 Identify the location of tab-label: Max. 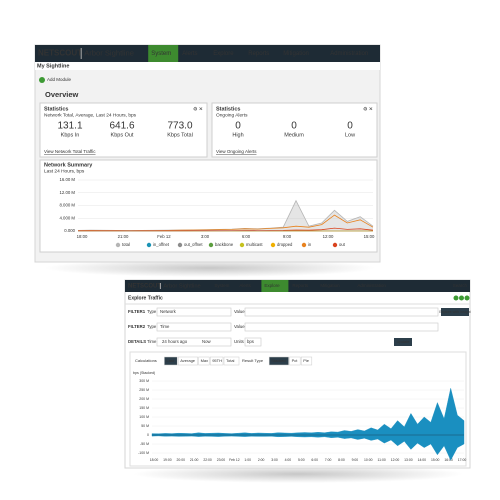
(205, 360).